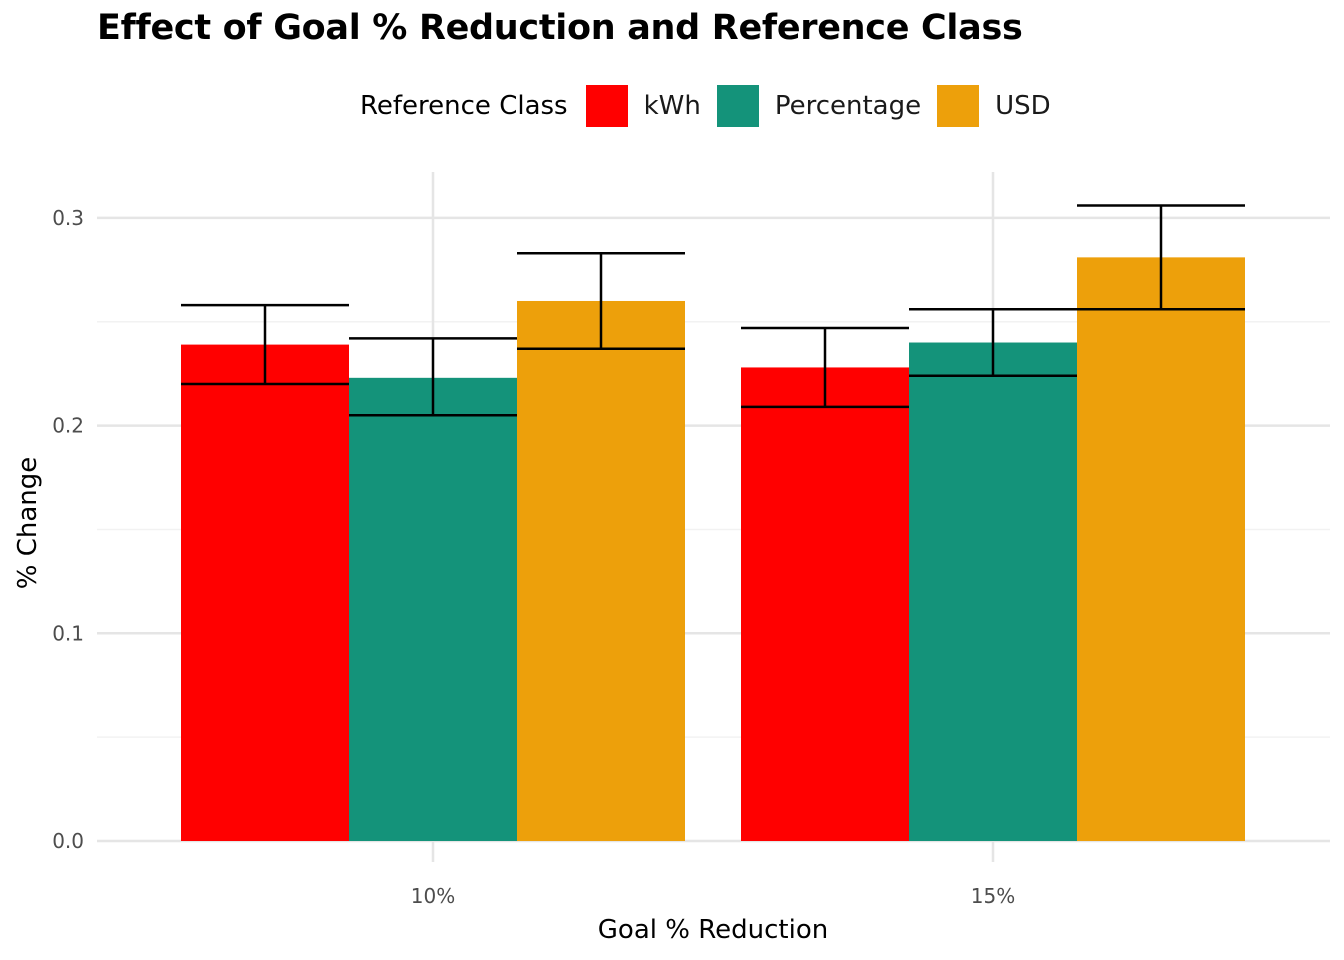 This screenshot has height=960, width=1344. I want to click on error-bar-usd-15pct, so click(1161, 257).